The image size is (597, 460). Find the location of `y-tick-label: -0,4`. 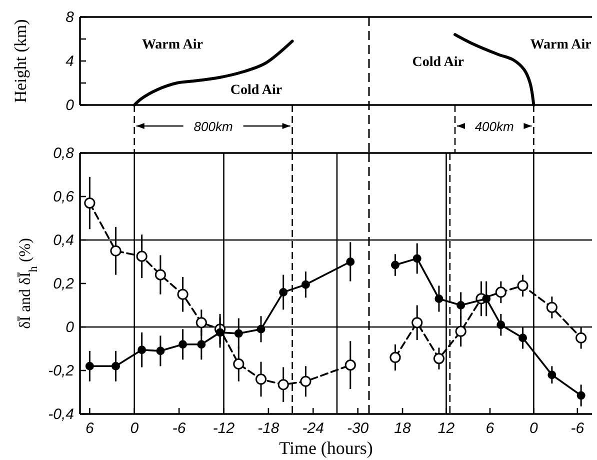

y-tick-label: -0,4 is located at coordinates (61, 414).